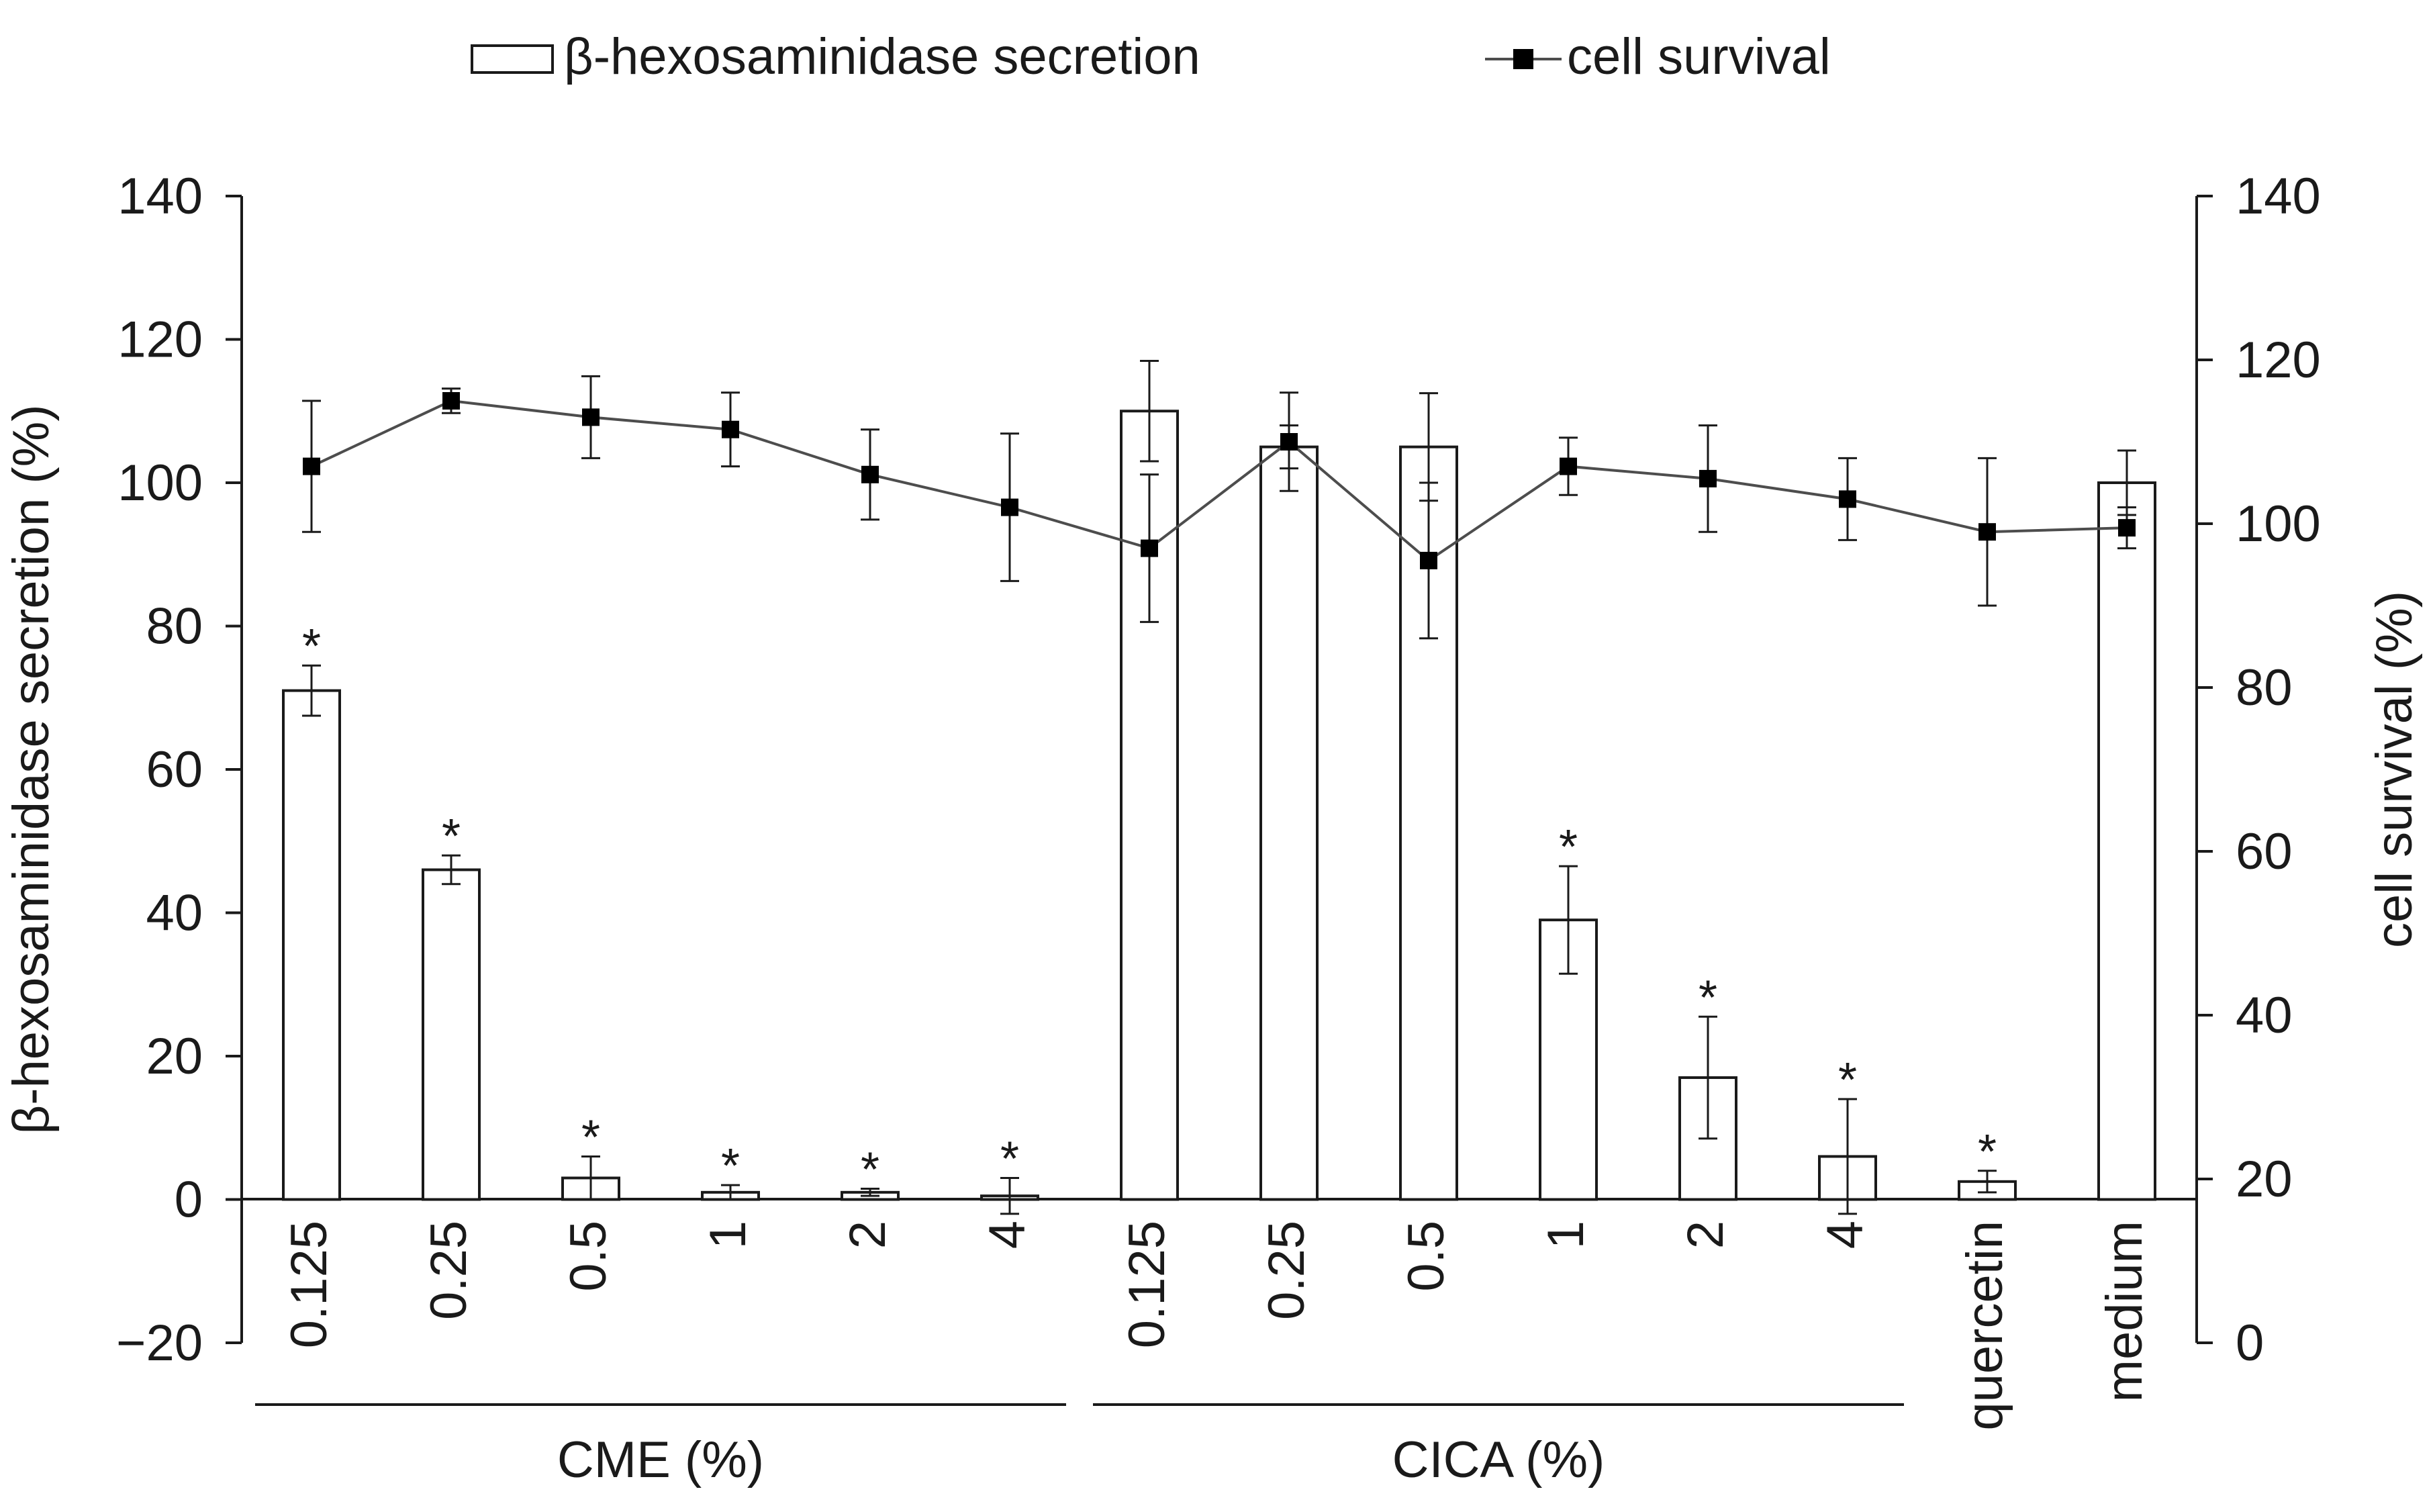 Image resolution: width=2435 pixels, height=1512 pixels. I want to click on left-tick-label: −20, so click(159, 1343).